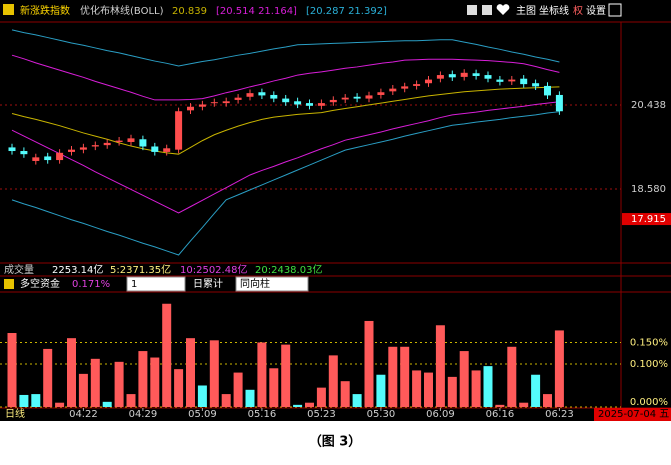 This screenshot has width=671, height=465. I want to click on select-style-text: 同向柱, so click(255, 283).